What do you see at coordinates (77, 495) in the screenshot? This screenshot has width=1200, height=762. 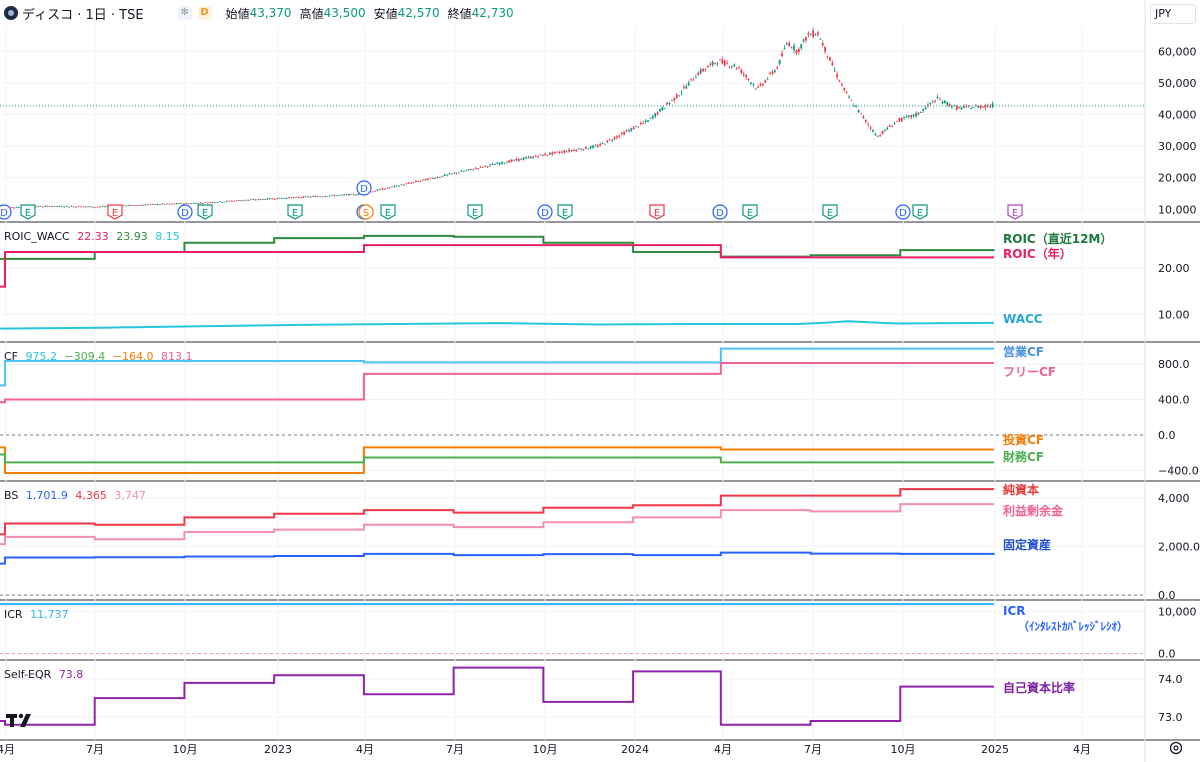 I see `bs-legend: BS 1,701.9 4,365 3,747` at bounding box center [77, 495].